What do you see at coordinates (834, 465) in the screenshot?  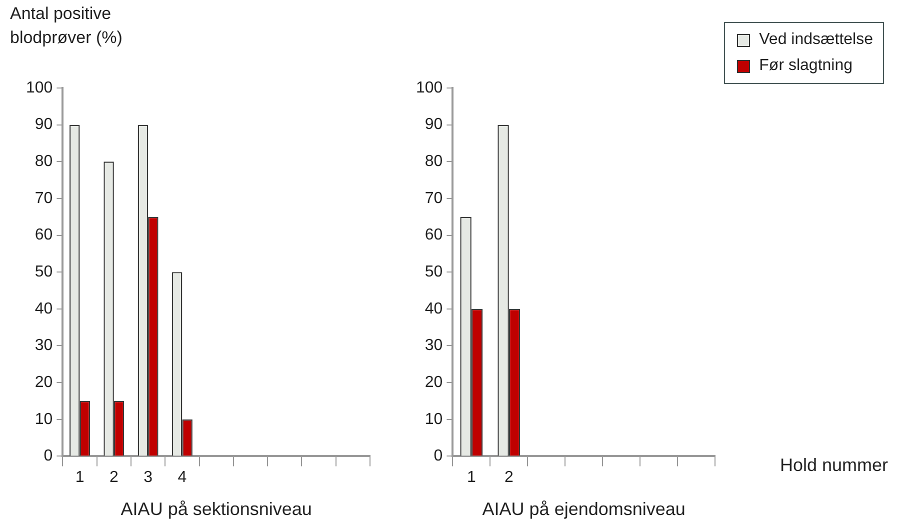 I see `text: Hold nummer` at bounding box center [834, 465].